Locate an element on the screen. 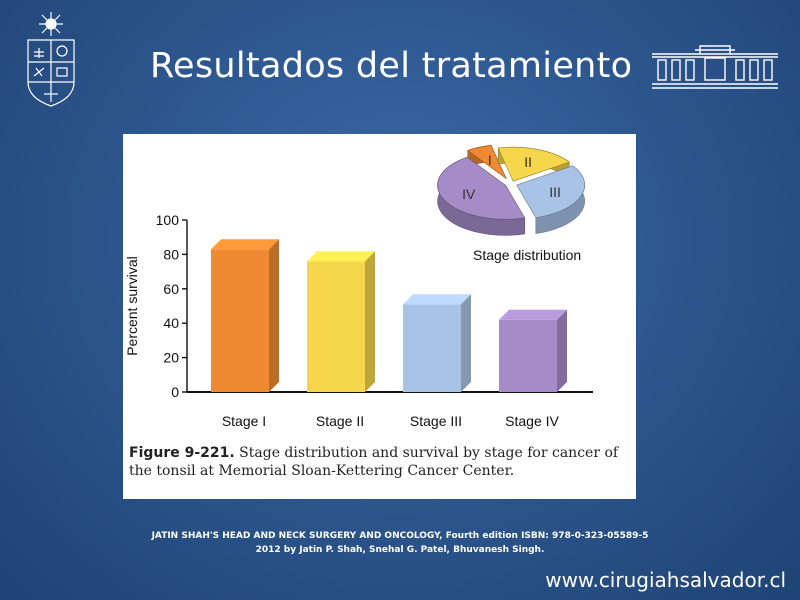 The image size is (800, 600). y-tick-label: 0 is located at coordinates (175, 392).